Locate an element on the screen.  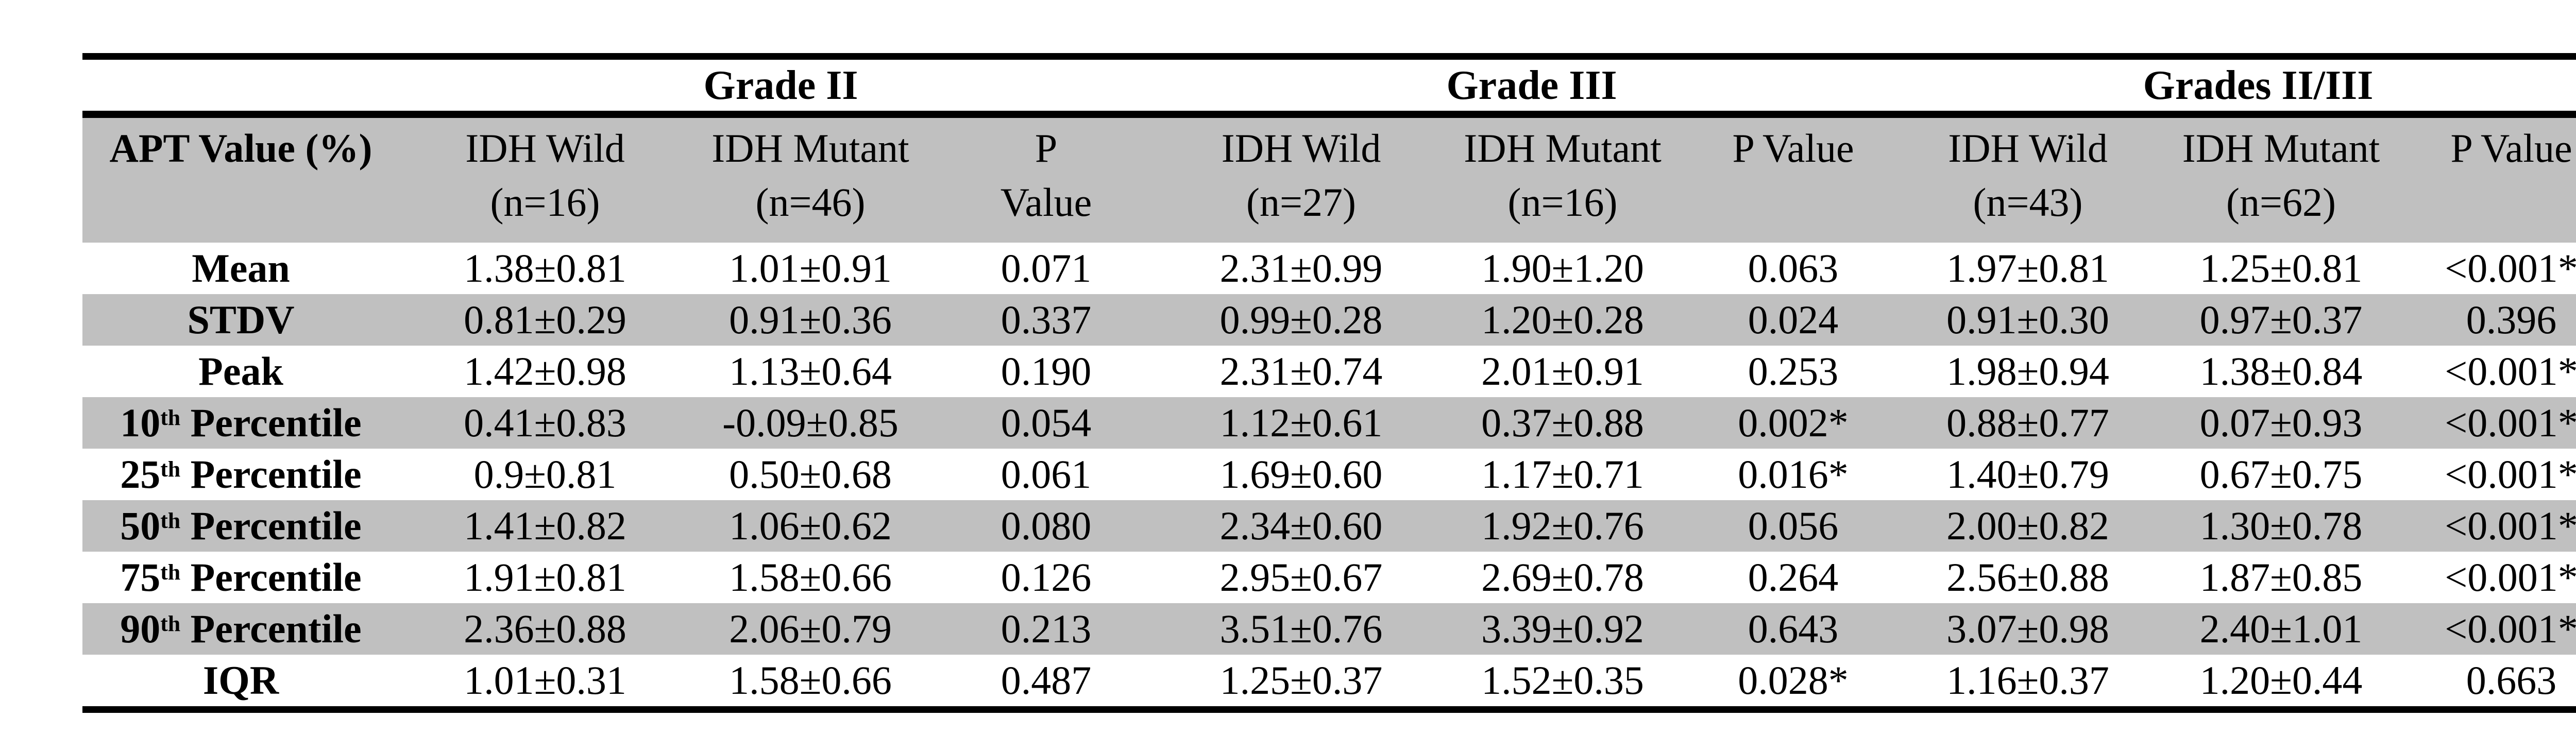
column-header-apt-value: APT Value (%) is located at coordinates (240, 178).